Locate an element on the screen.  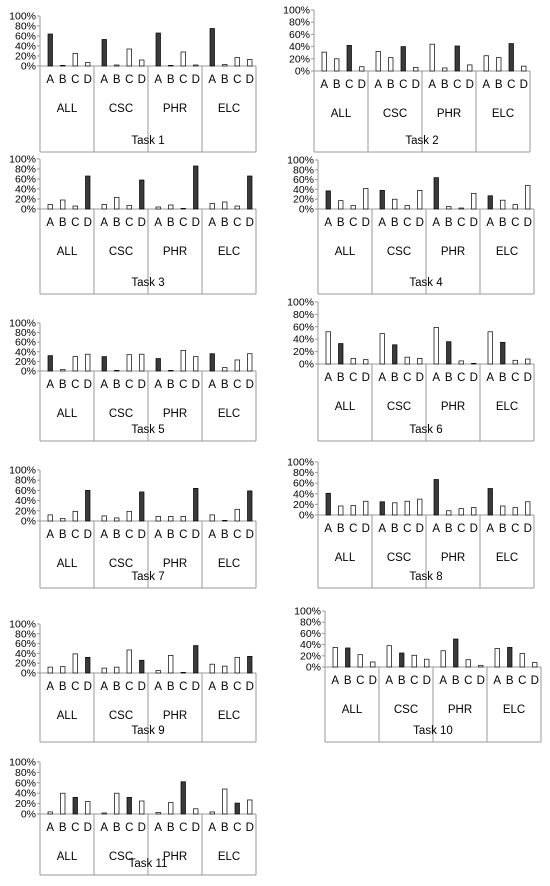
bar-csc-c is located at coordinates (407, 508).